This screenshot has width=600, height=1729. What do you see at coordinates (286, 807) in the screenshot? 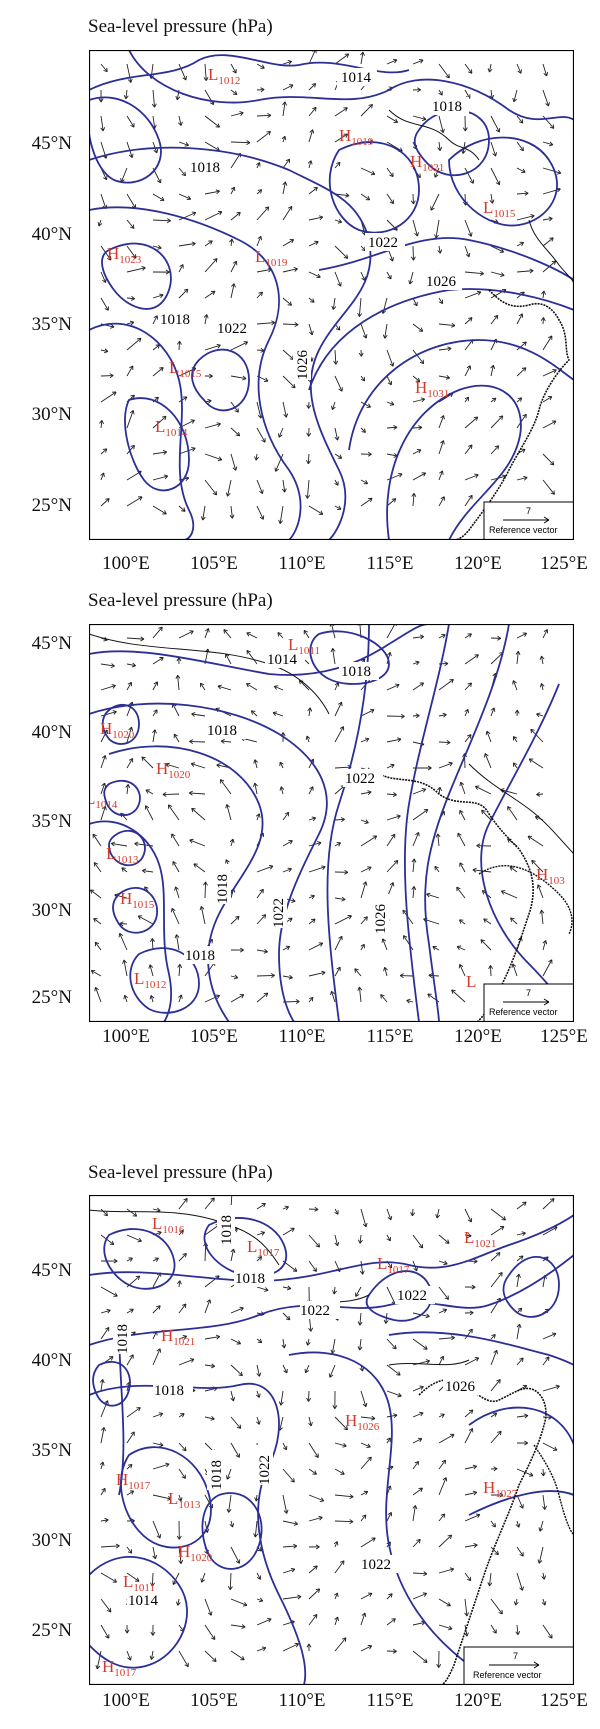
I see `isobar-labels: 1014 1018 1018 1018 1018 1022 1022 1026` at bounding box center [286, 807].